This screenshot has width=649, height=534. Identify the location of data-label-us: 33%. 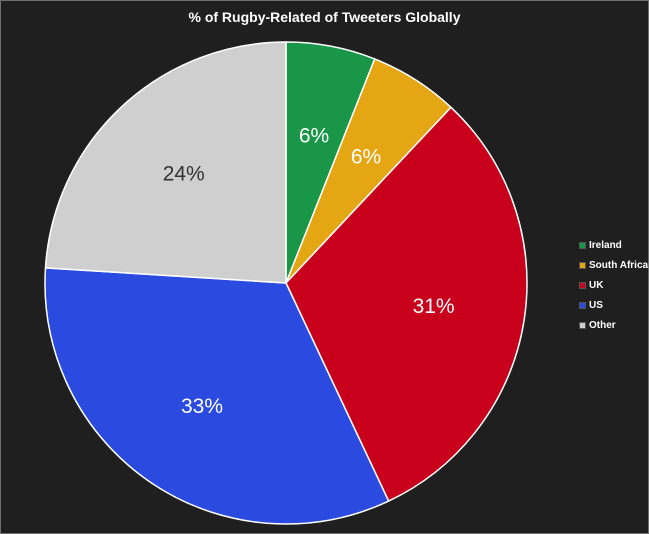
(202, 406).